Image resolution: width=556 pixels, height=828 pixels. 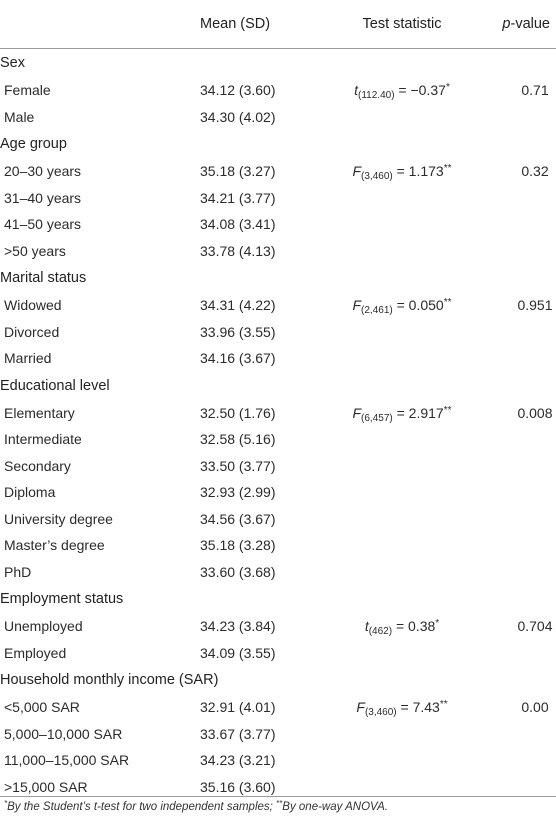 What do you see at coordinates (238, 733) in the screenshot?
I see `mean-sd-value: 33.67 (3.77)` at bounding box center [238, 733].